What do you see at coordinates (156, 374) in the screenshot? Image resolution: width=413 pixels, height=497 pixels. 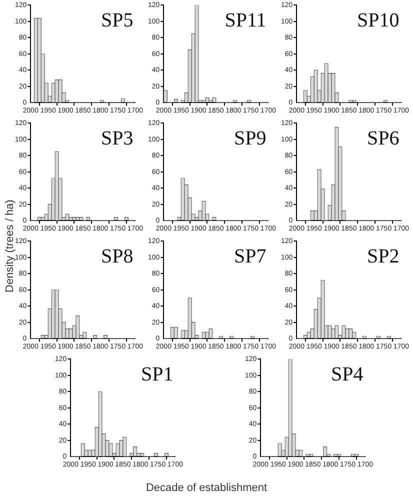 I see `chart-title: SP1` at bounding box center [156, 374].